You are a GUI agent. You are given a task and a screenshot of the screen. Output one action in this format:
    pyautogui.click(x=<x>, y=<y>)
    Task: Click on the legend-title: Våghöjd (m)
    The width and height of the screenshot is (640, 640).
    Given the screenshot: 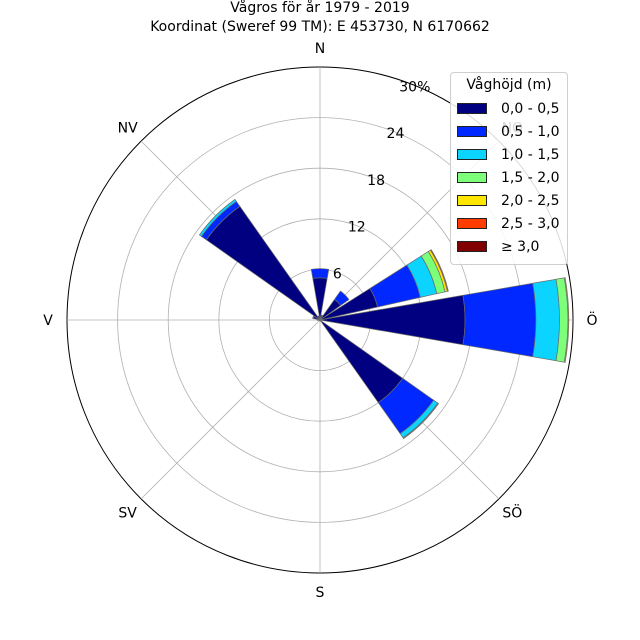 What is the action you would take?
    pyautogui.click(x=509, y=85)
    